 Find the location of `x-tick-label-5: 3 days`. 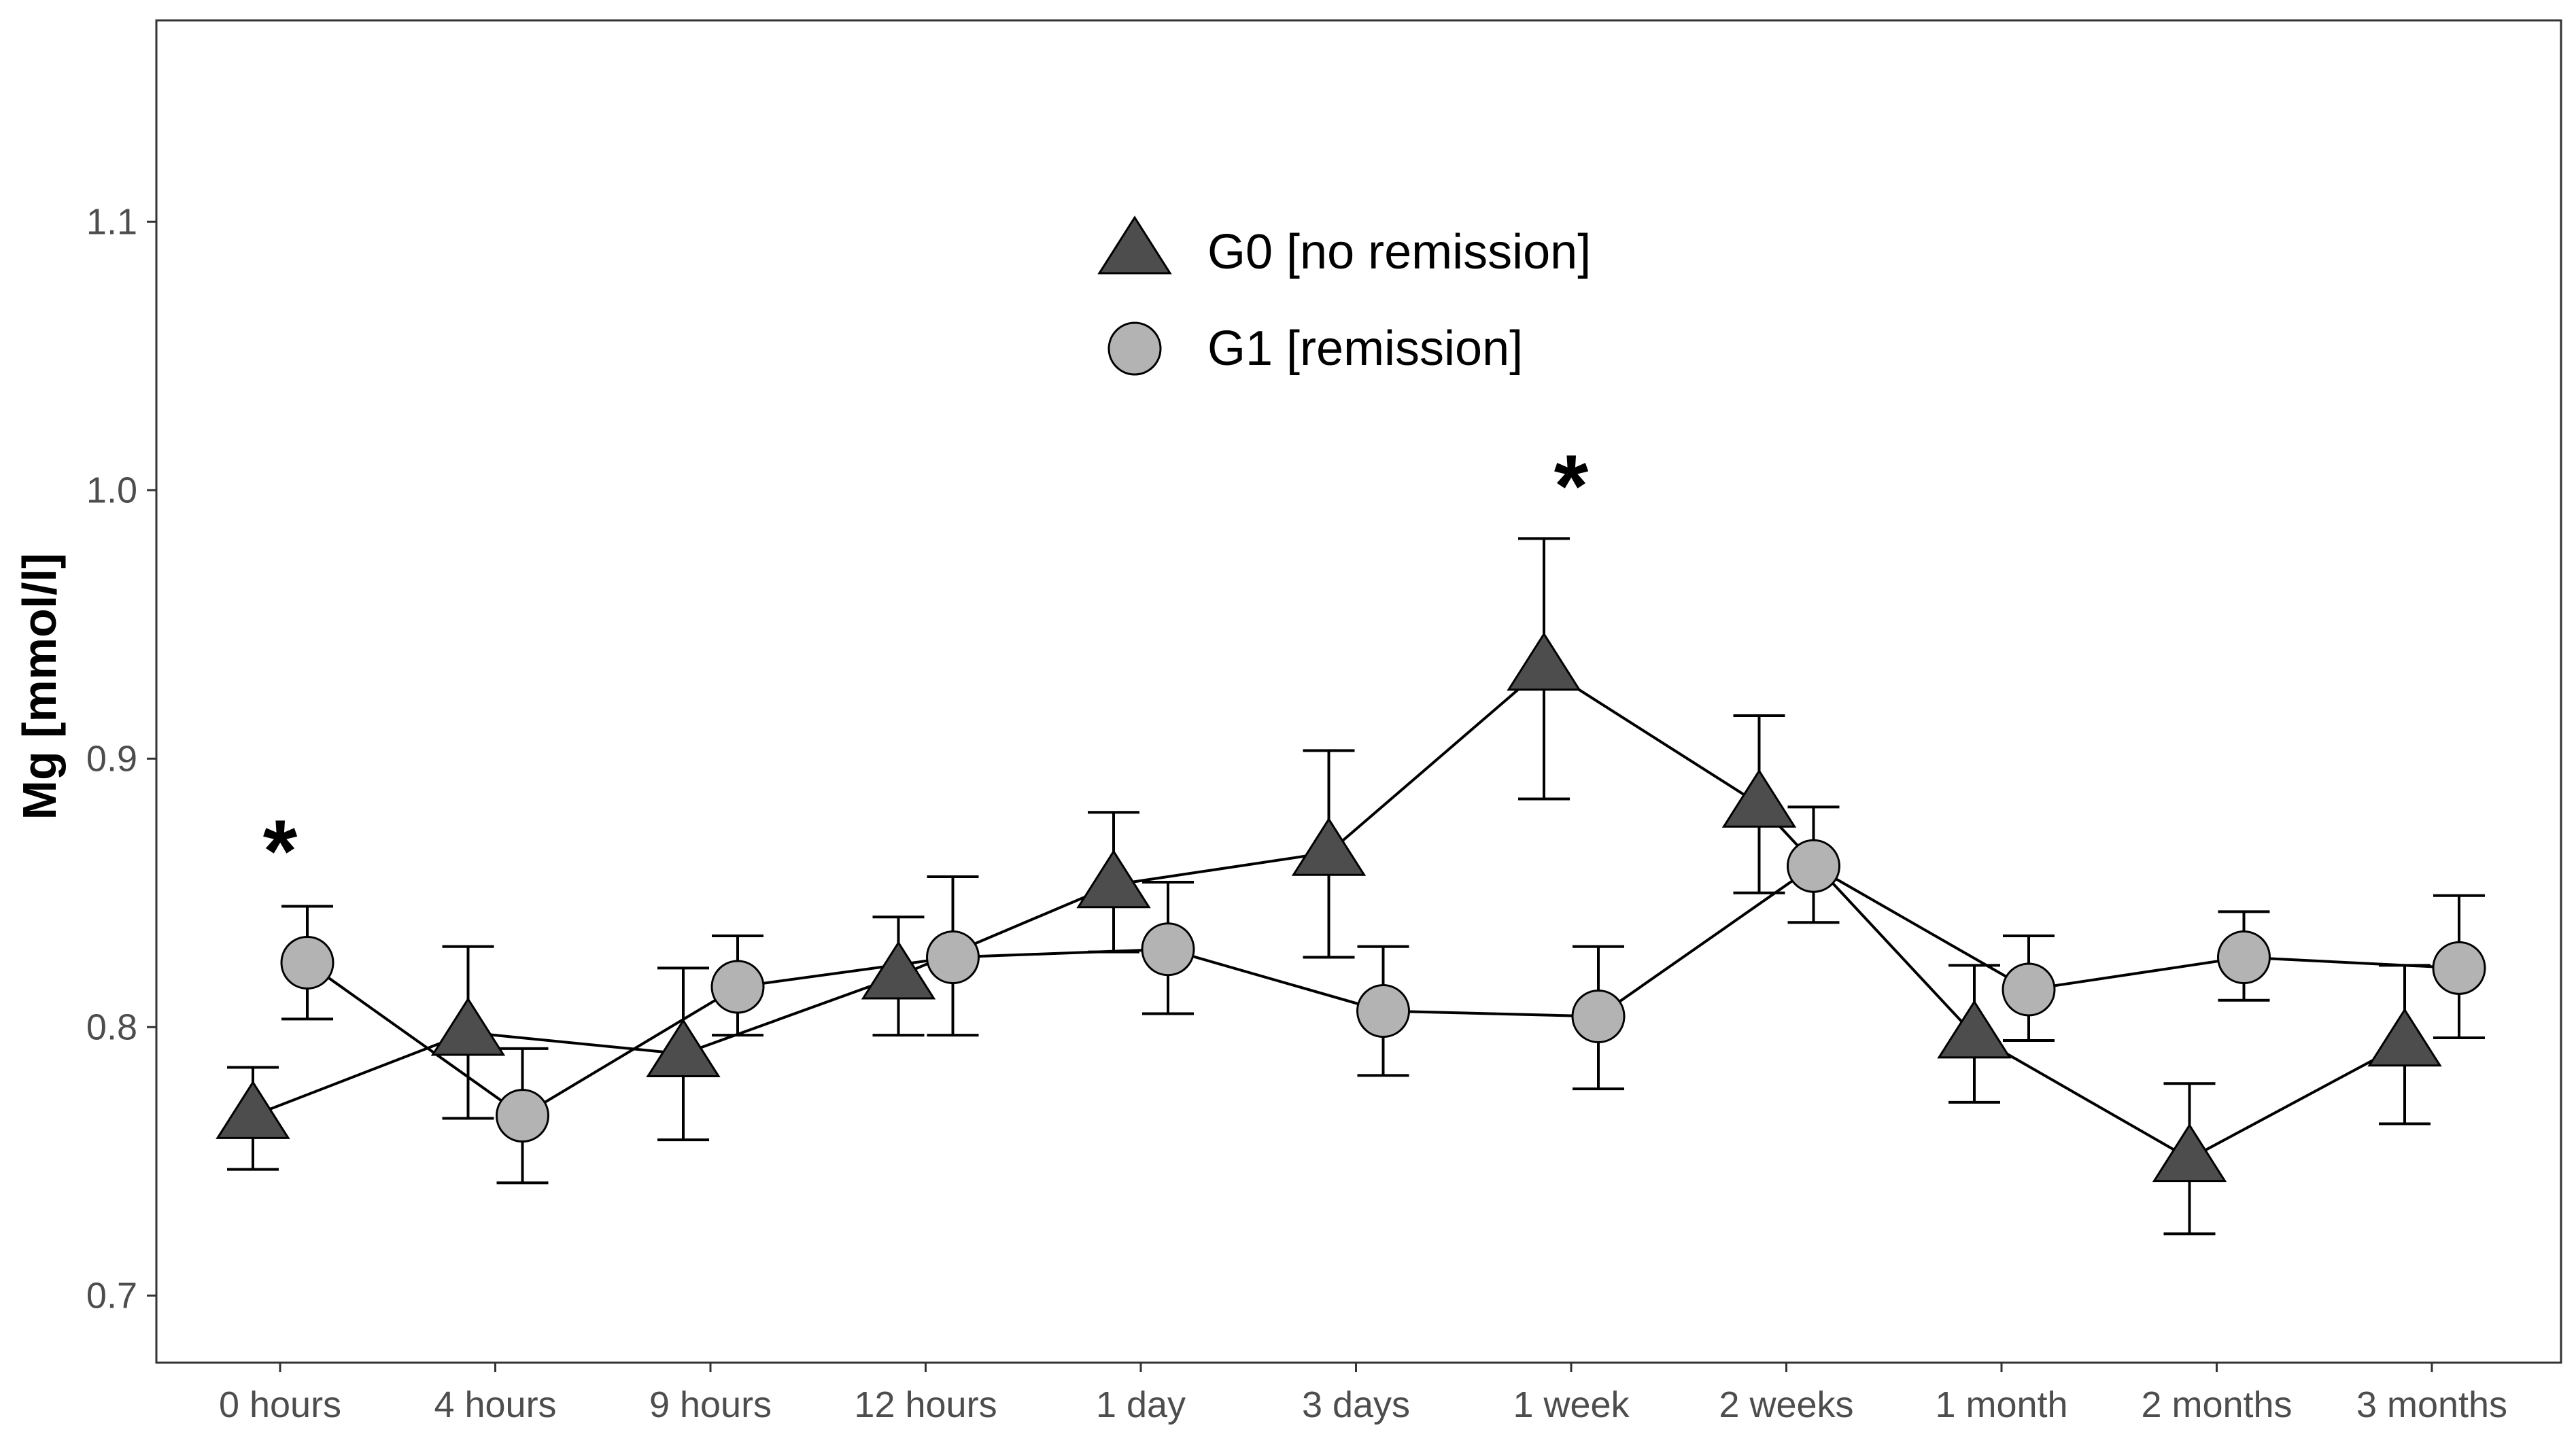

x-tick-label-5: 3 days is located at coordinates (1356, 1404).